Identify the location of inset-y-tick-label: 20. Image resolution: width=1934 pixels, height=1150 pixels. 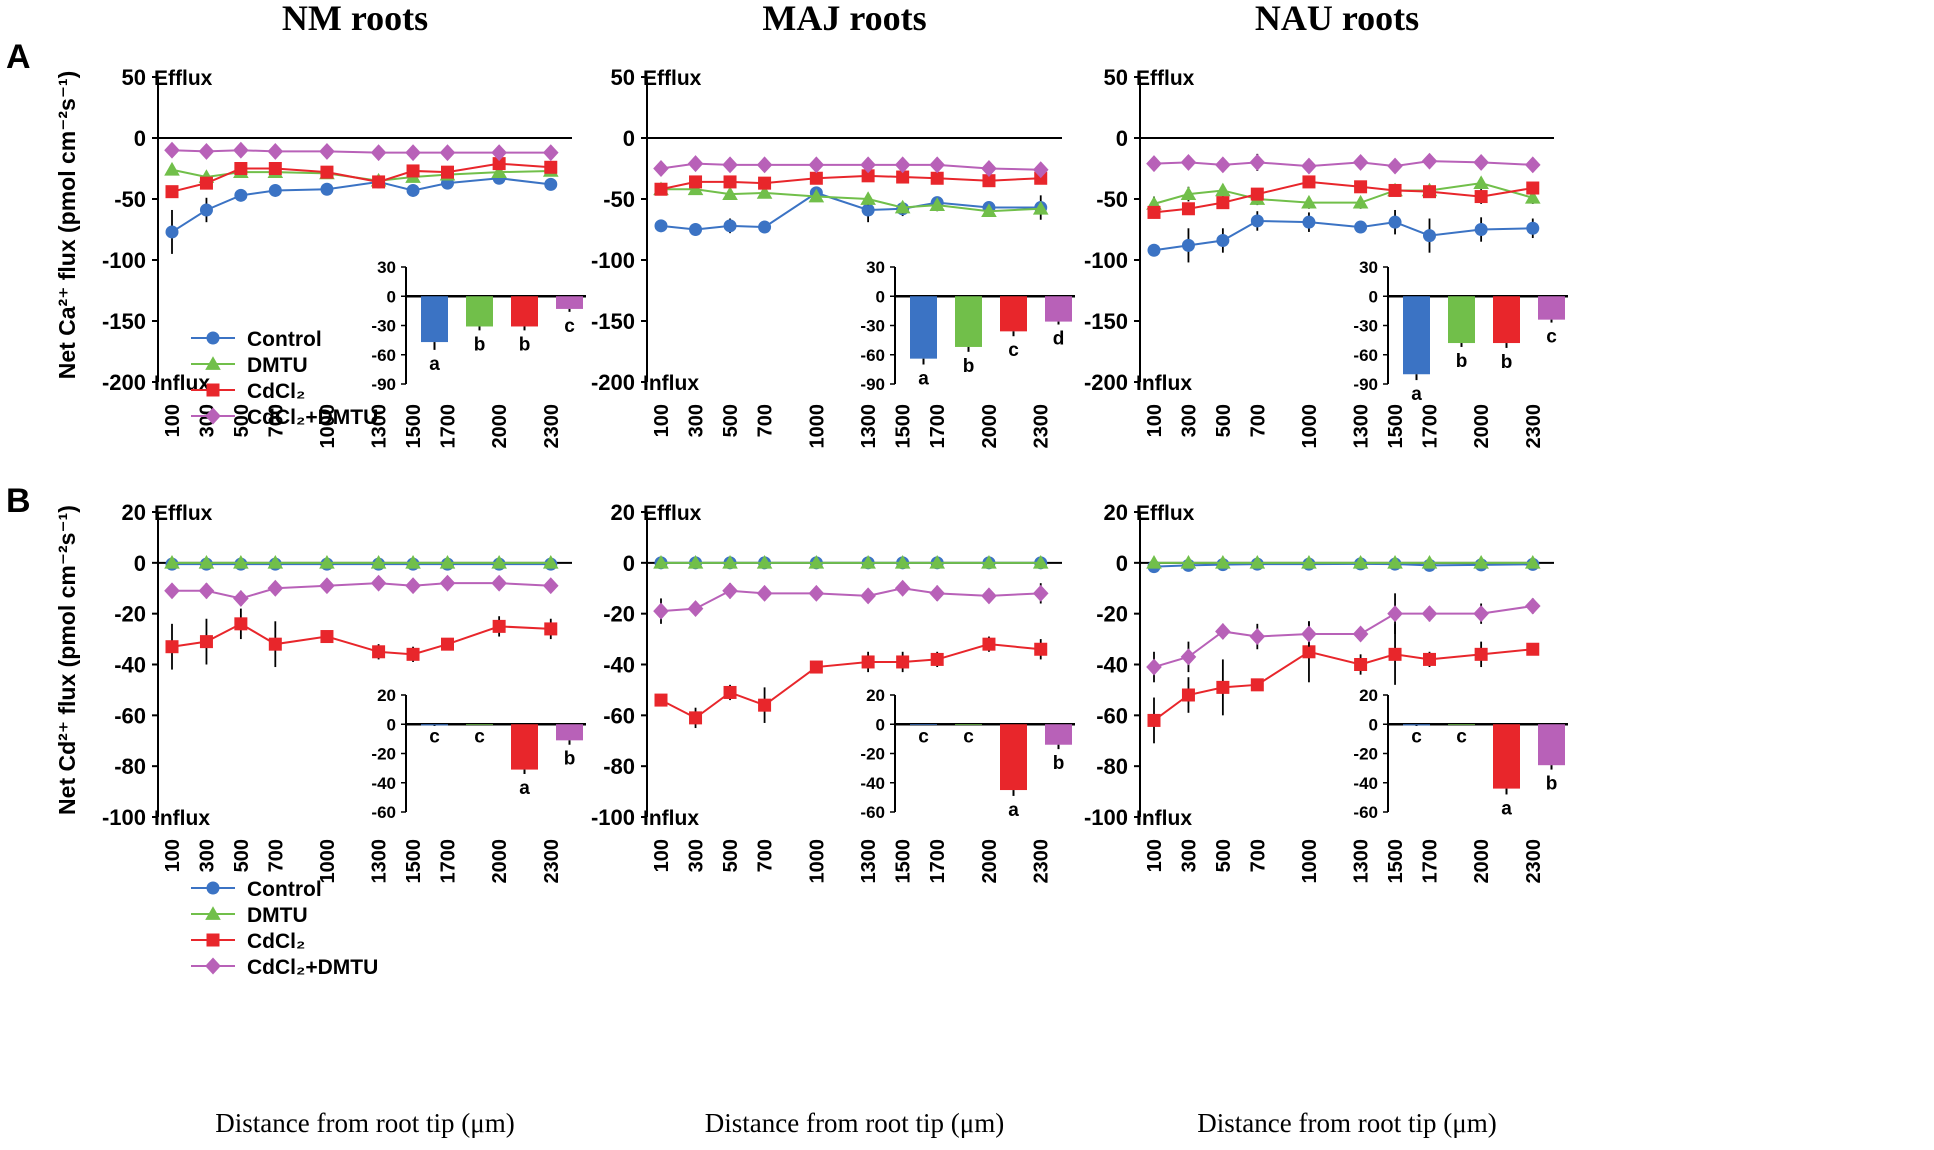
(386, 695).